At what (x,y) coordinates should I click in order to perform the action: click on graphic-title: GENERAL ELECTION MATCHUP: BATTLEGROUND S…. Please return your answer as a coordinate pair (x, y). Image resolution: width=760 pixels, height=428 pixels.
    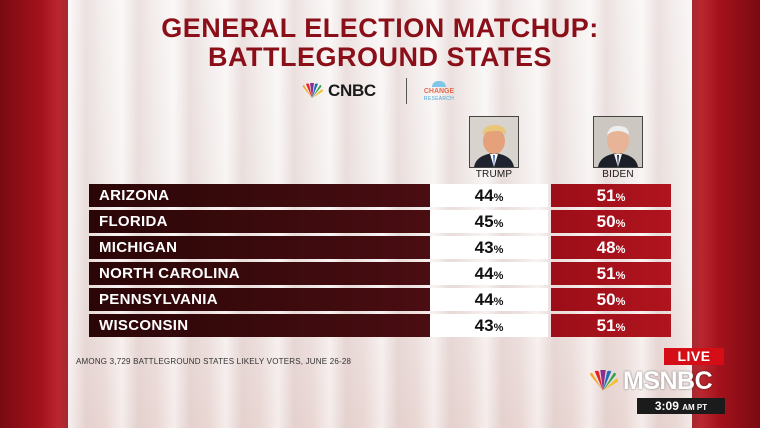
    Looking at the image, I should click on (380, 43).